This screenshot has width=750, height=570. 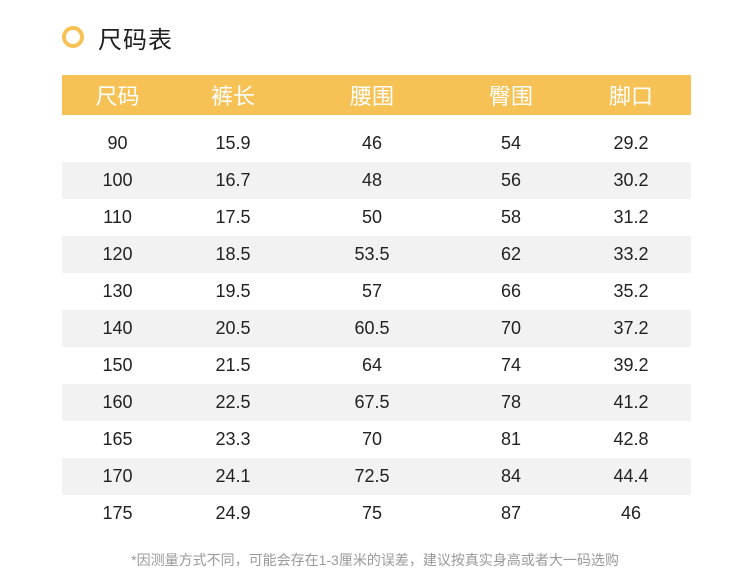 What do you see at coordinates (510, 96) in the screenshot?
I see `column-header-hip: 臀围` at bounding box center [510, 96].